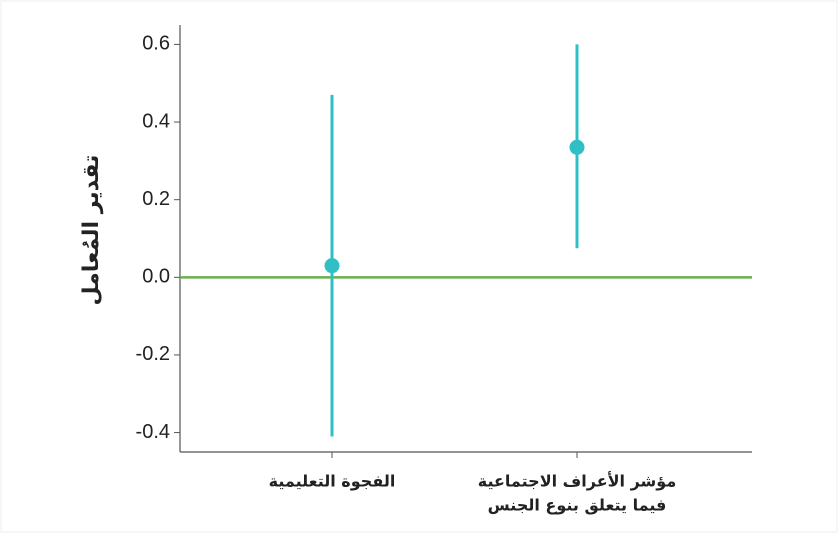 The image size is (838, 533). What do you see at coordinates (91, 230) in the screenshot?
I see `y-axis-label: تقدير المُعامل` at bounding box center [91, 230].